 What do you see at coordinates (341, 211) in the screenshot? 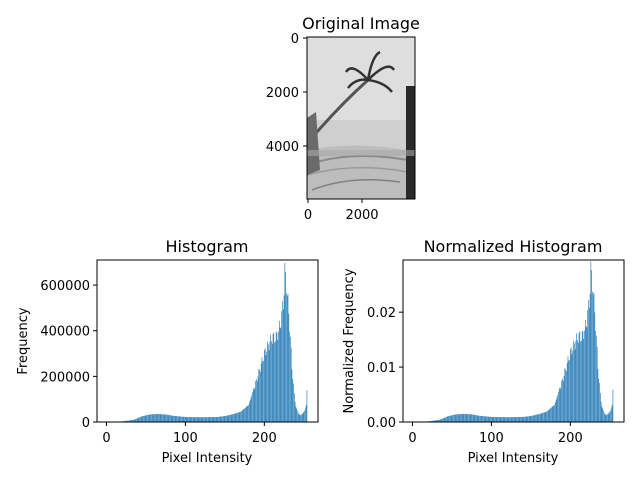
I see `original-image-x-ticks: 0 2000` at bounding box center [341, 211].